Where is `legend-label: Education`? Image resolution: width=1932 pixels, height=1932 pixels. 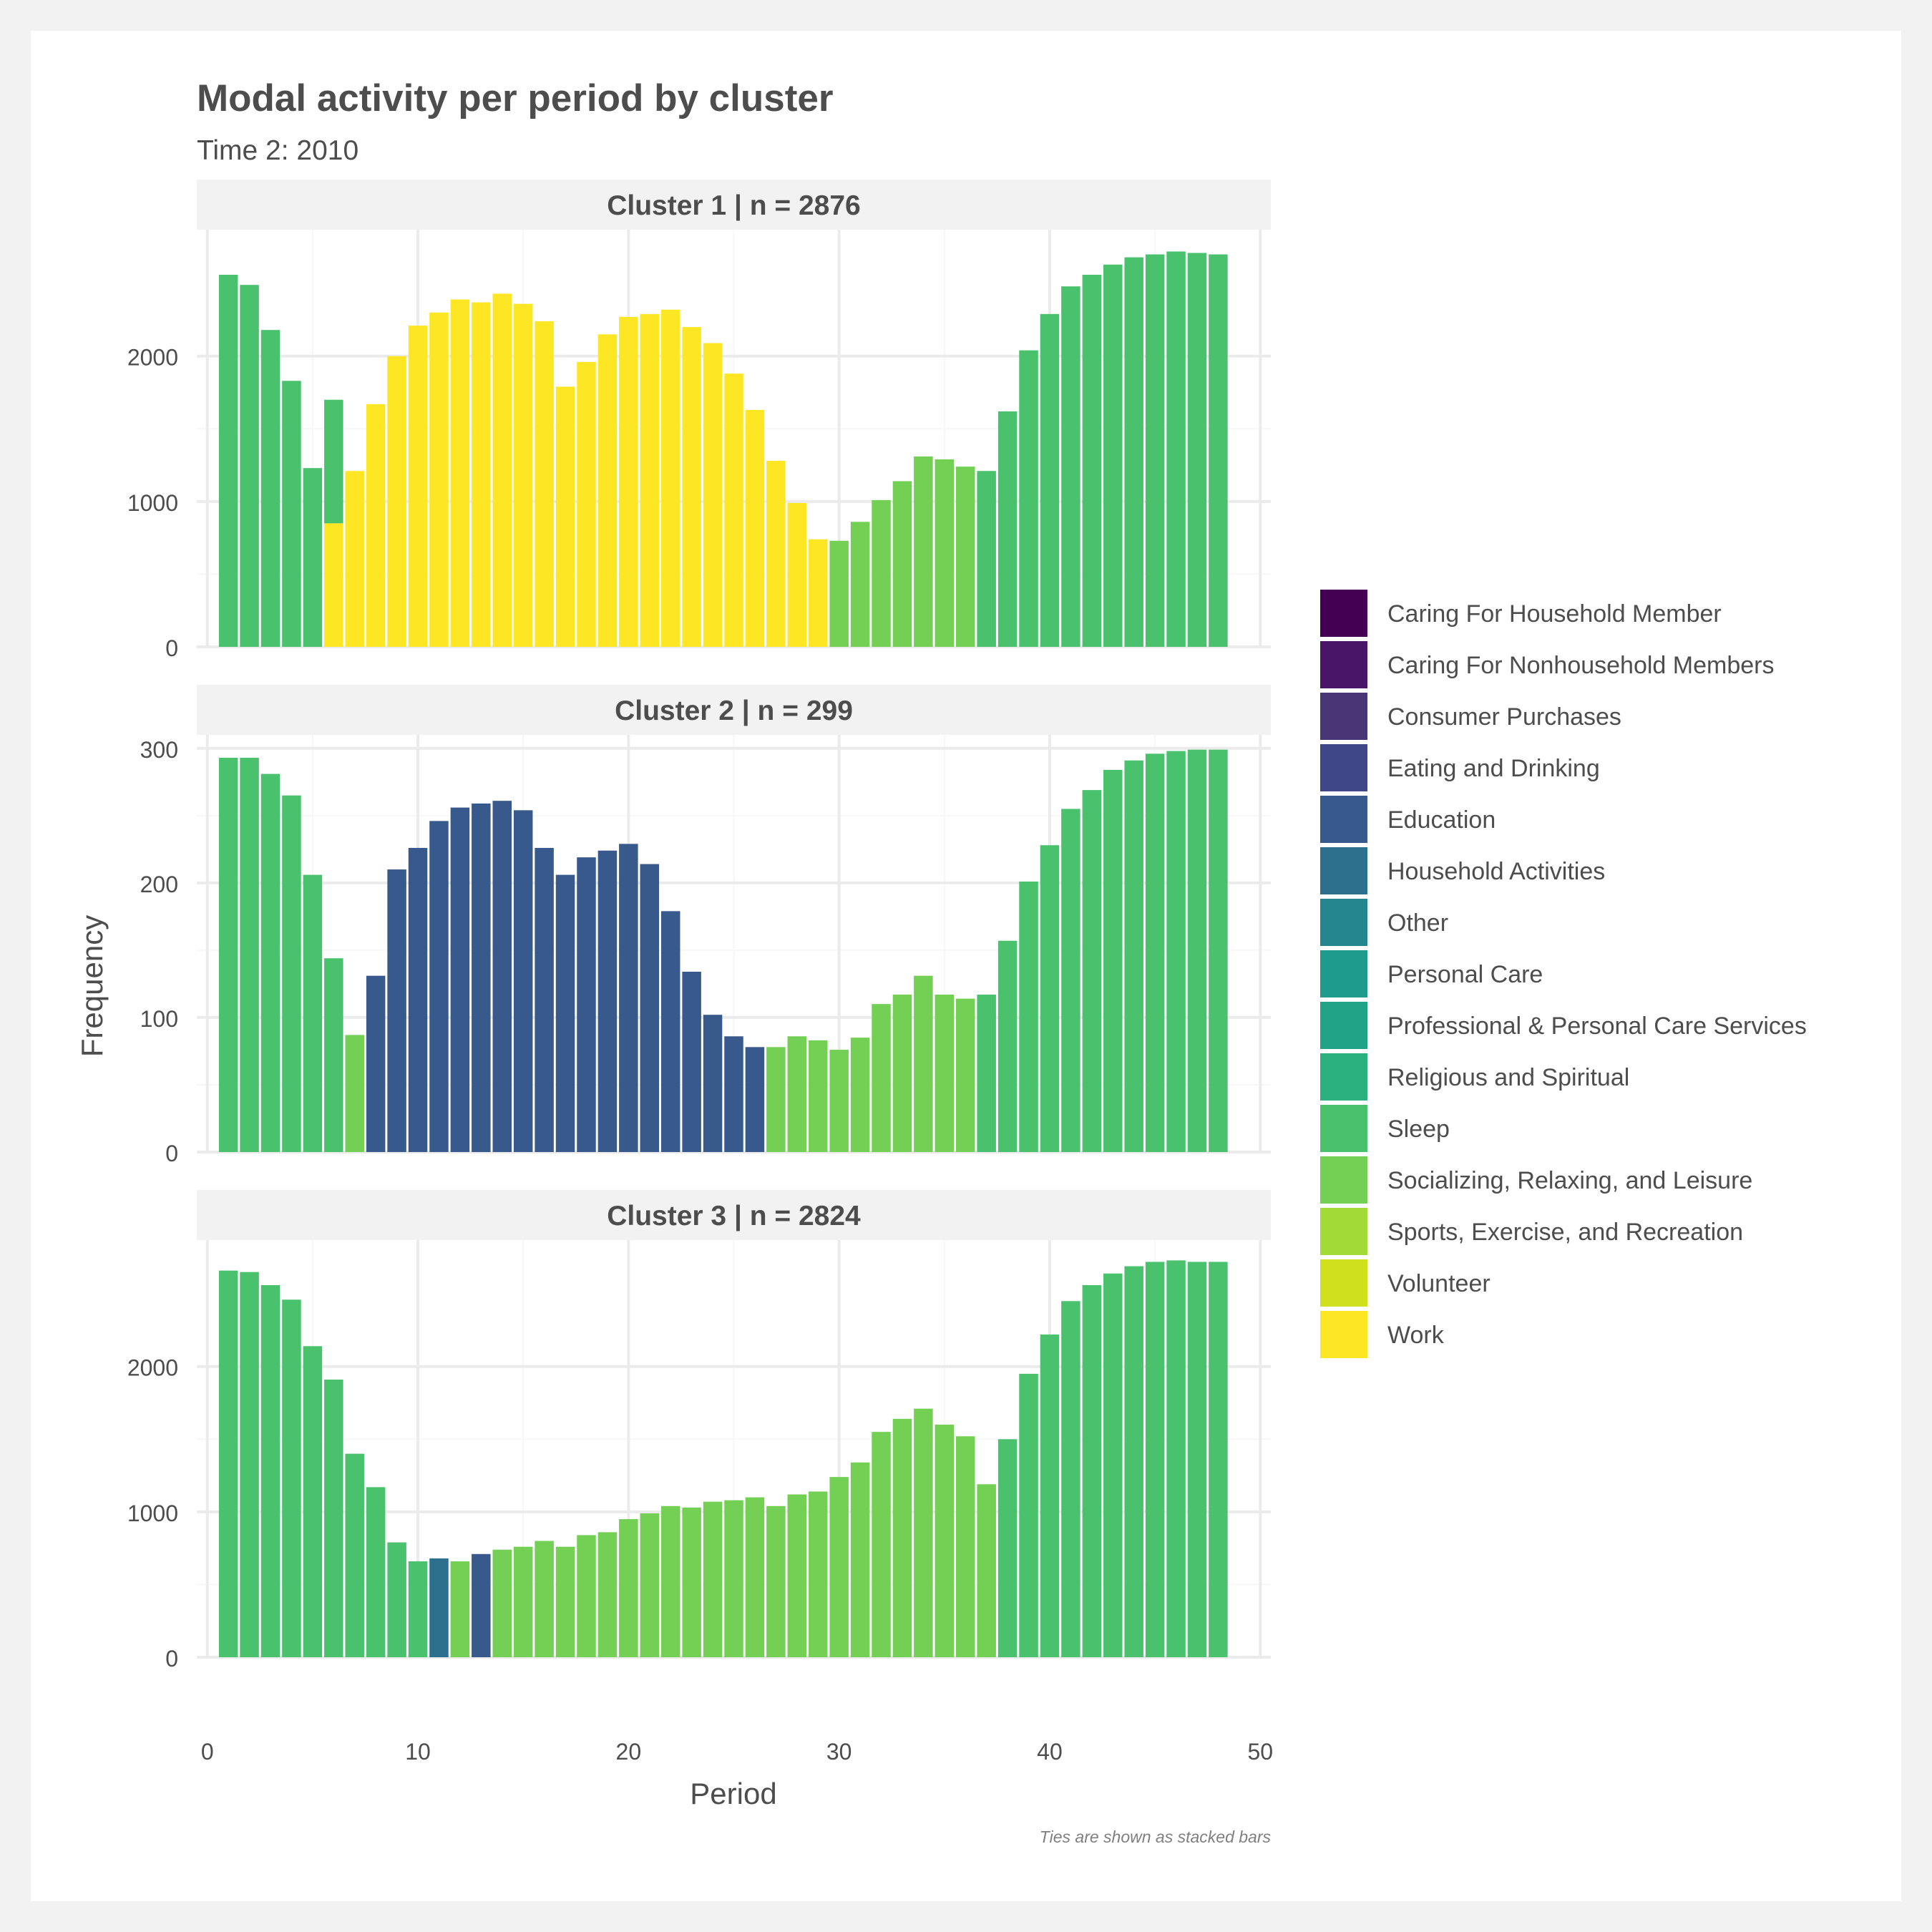
legend-label: Education is located at coordinates (1441, 820).